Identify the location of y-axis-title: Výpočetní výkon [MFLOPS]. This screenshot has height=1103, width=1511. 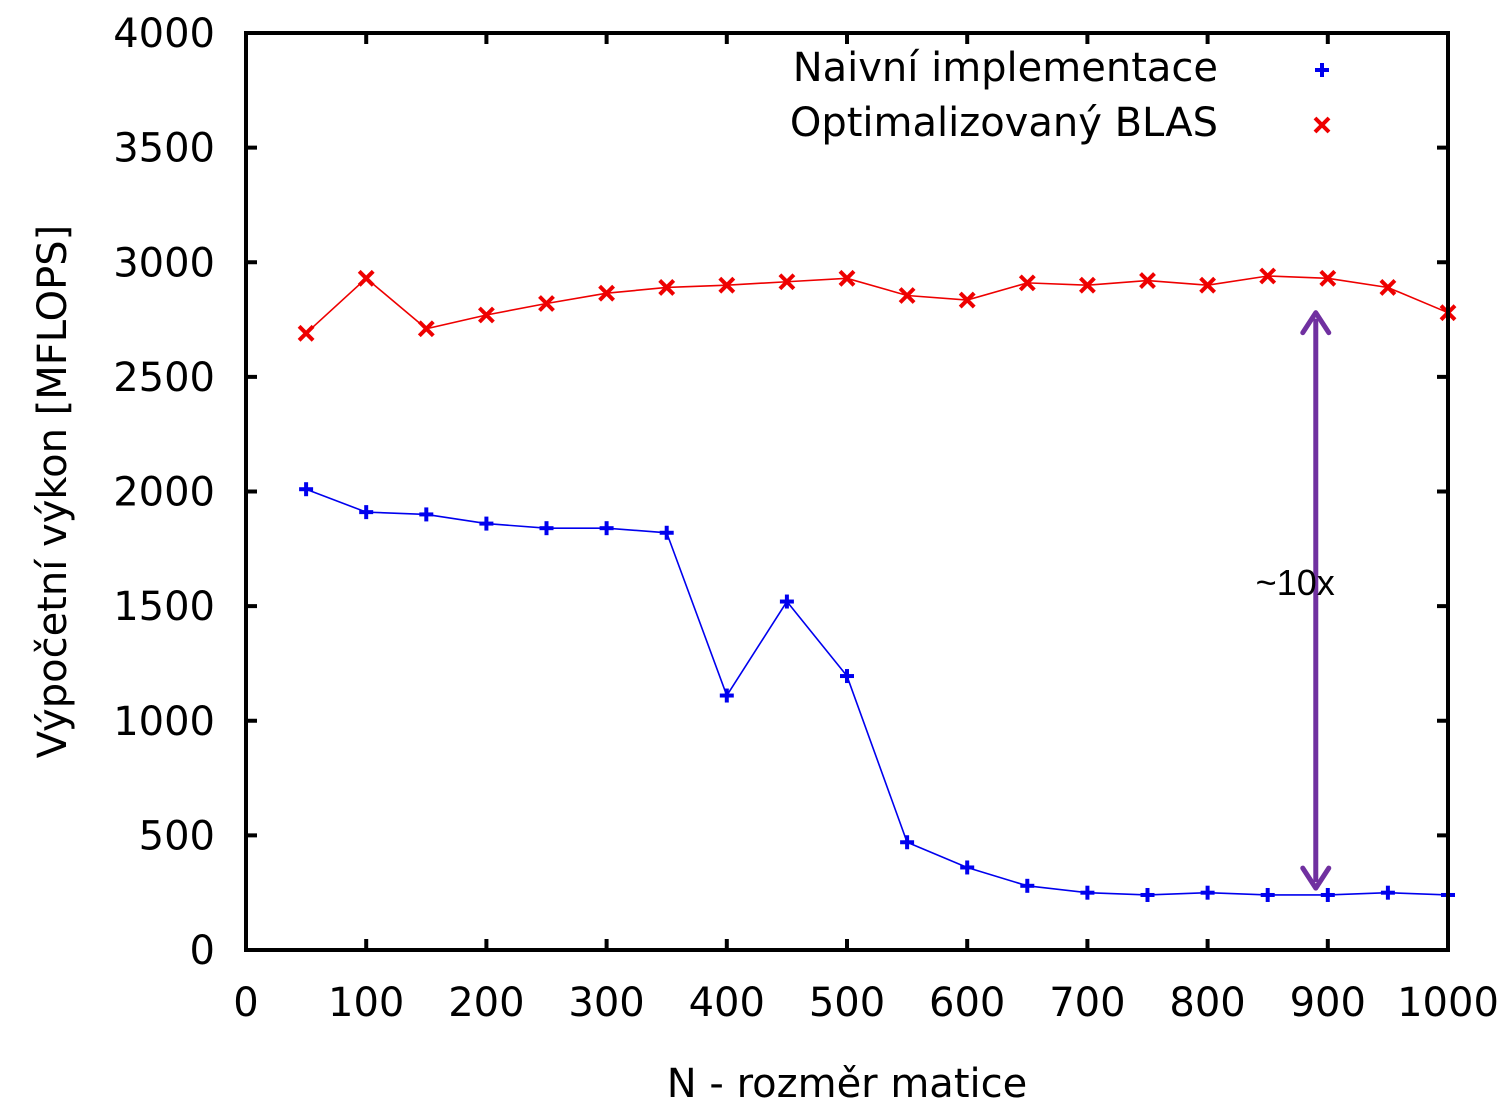
(53, 492).